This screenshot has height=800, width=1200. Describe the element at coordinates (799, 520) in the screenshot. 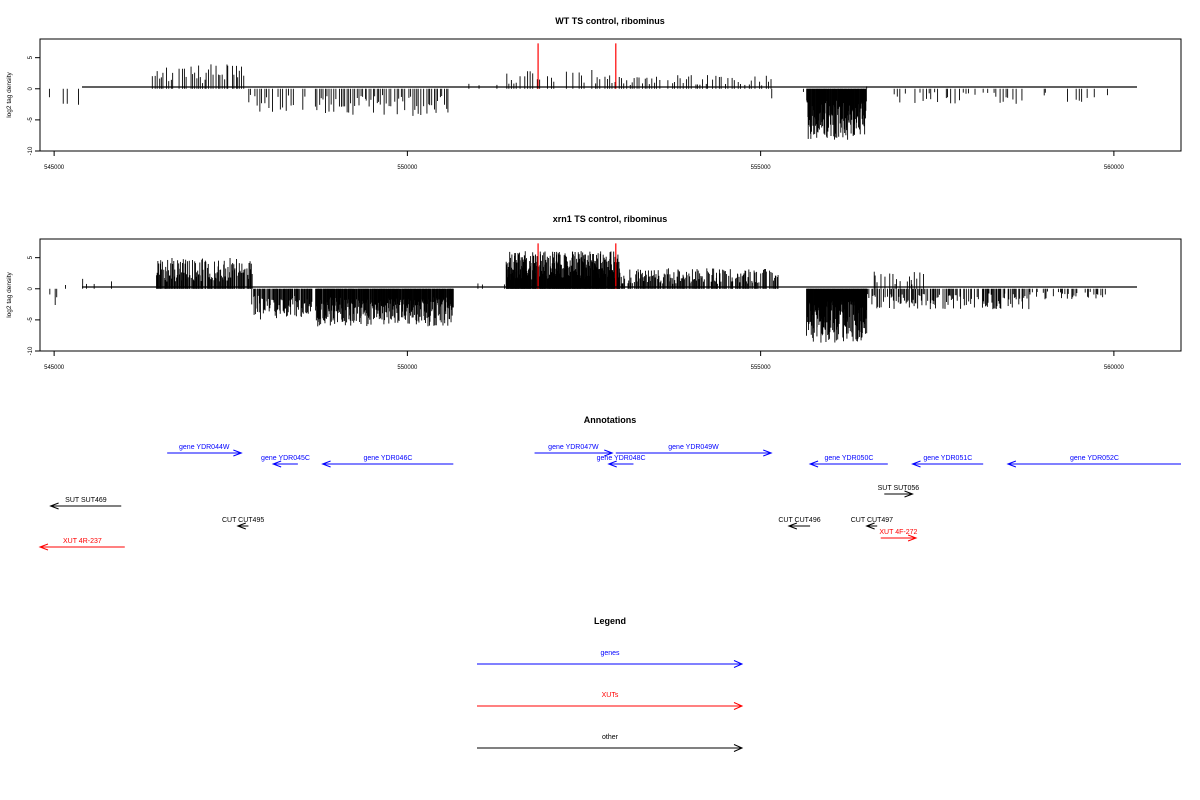

I see `annotation-label: CUT CUT496` at that location.